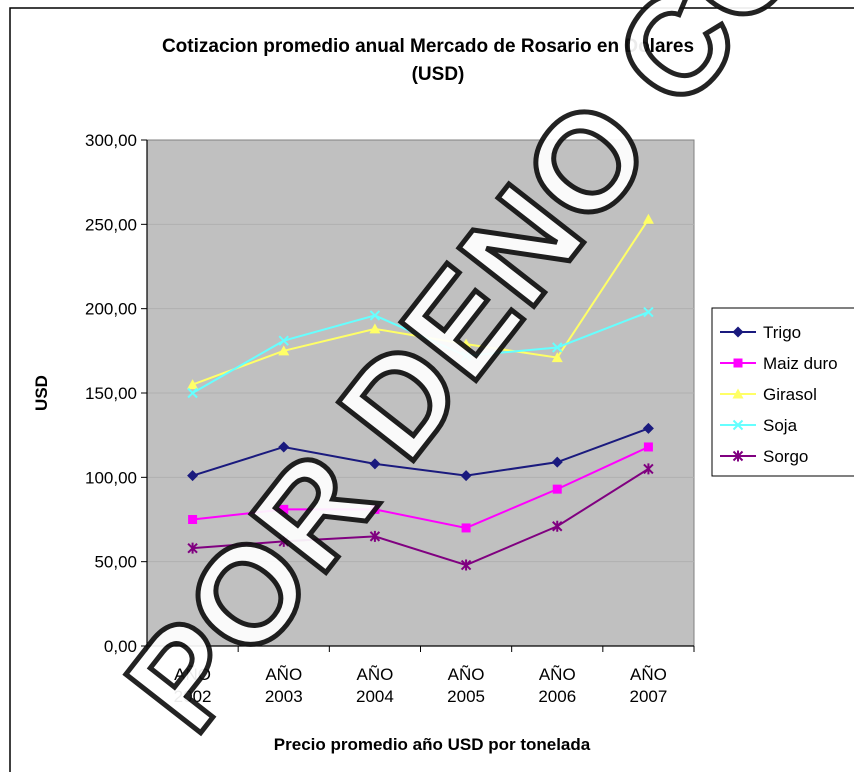  Describe the element at coordinates (738, 425) in the screenshot. I see `legend-marker-soja` at that location.